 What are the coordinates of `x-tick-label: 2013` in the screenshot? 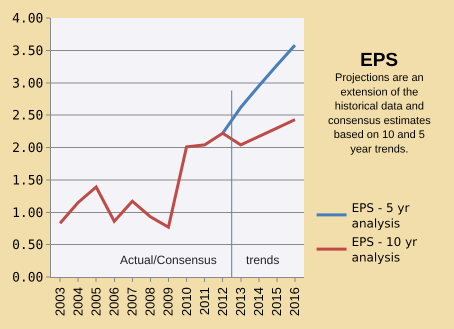 It's located at (240, 301).